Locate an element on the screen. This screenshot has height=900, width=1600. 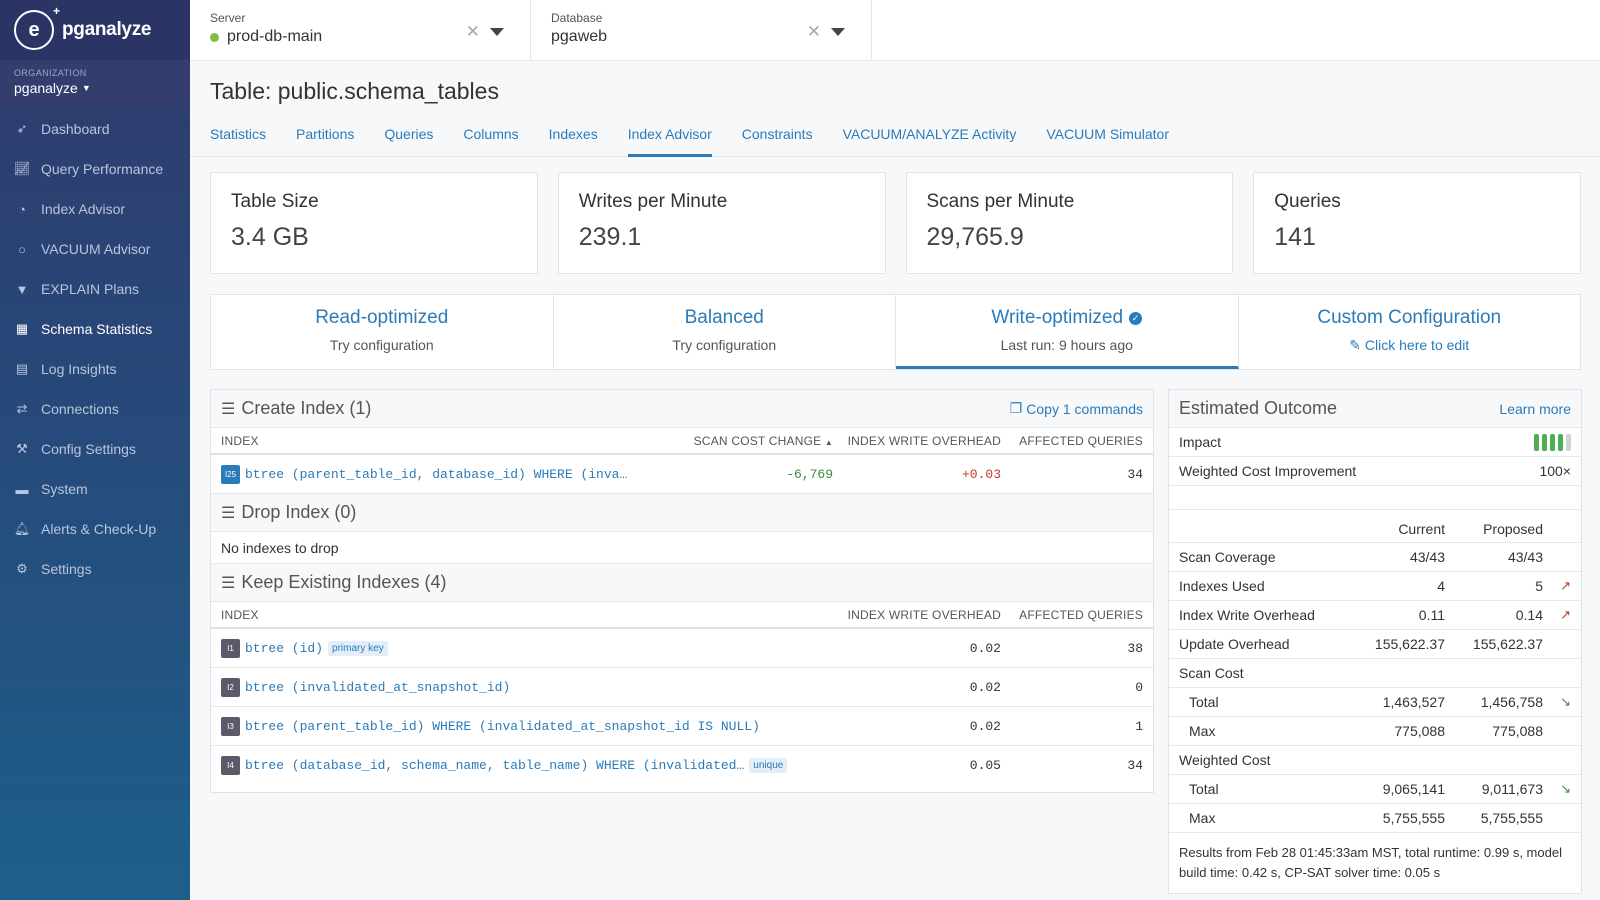
exchange-icon: ⇄ is located at coordinates (22, 408).